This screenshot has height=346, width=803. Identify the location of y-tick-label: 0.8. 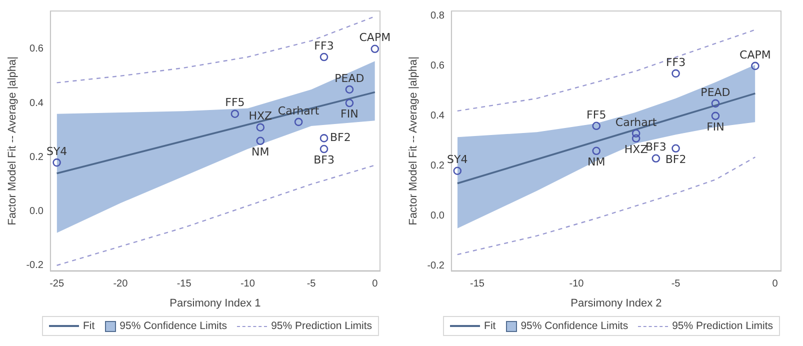
(437, 16).